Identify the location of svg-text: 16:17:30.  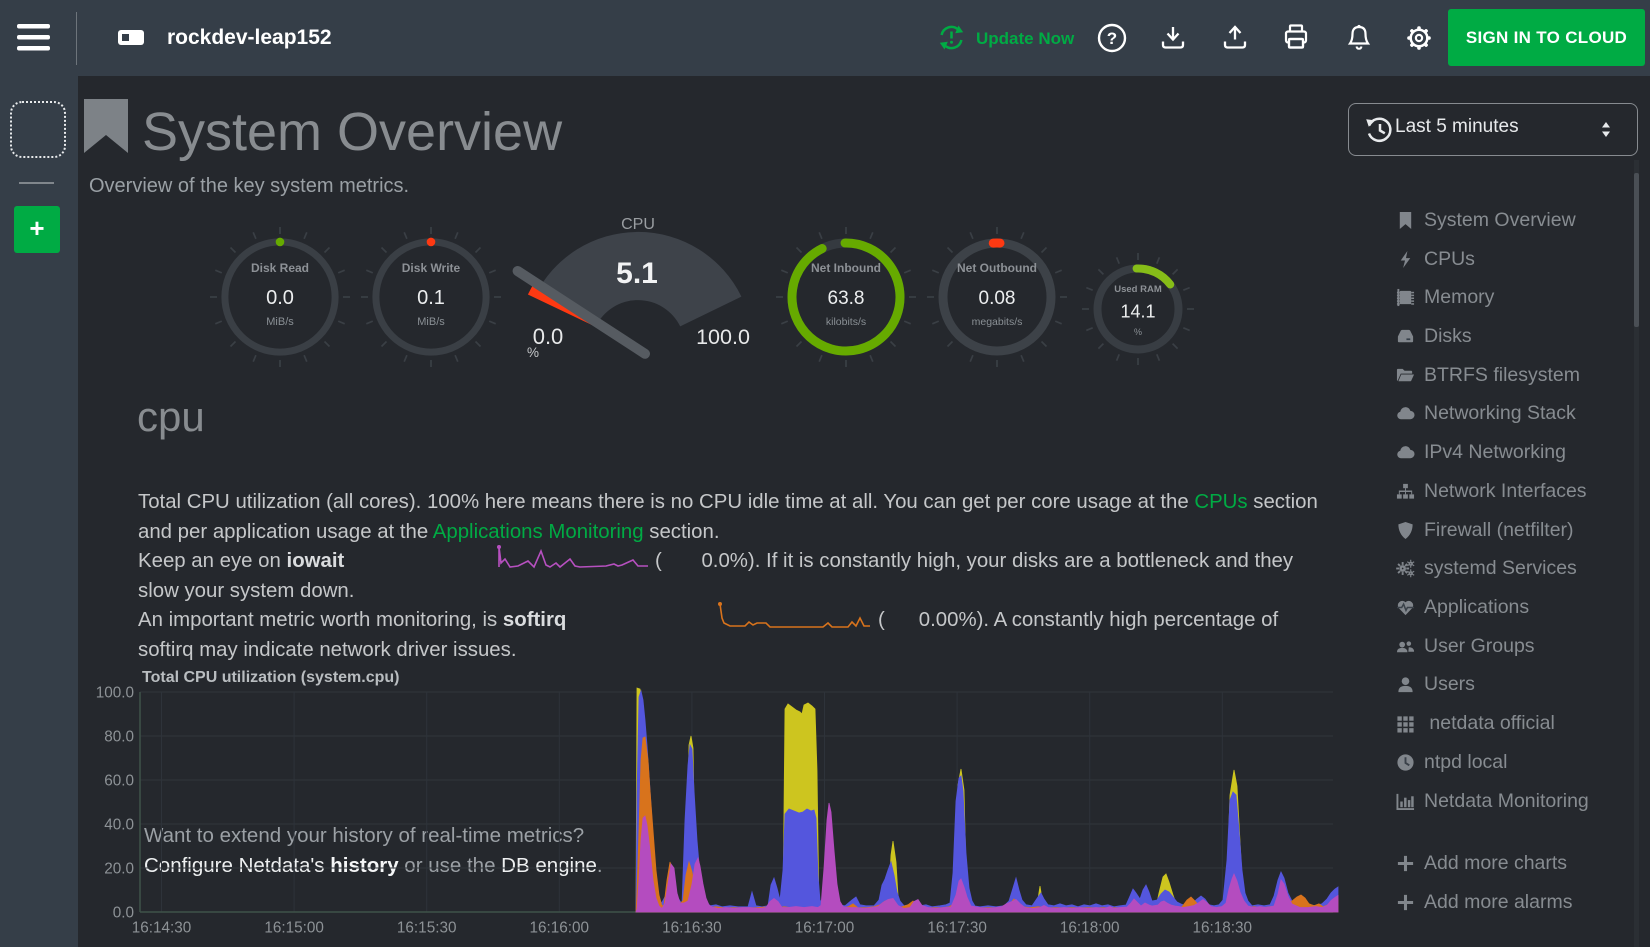
(957, 928).